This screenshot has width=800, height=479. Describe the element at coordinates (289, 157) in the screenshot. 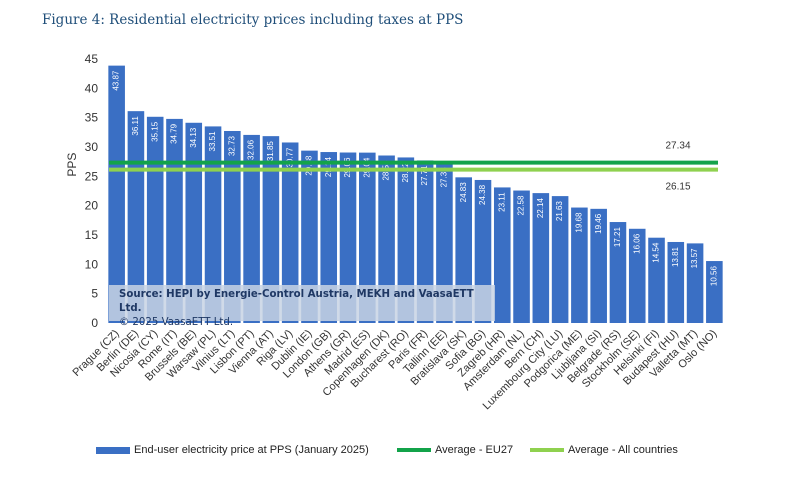

I see `bar-value-label: 30.77` at that location.